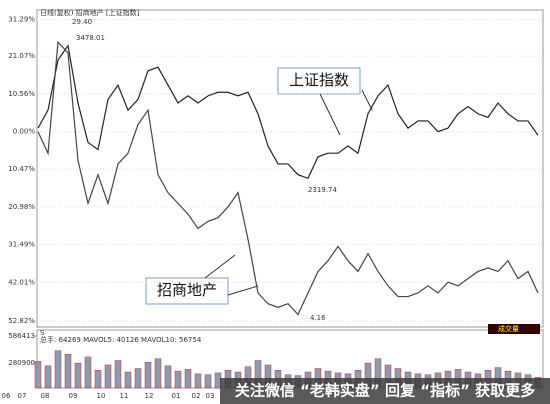 The image size is (550, 404). Describe the element at coordinates (101, 396) in the screenshot. I see `x-tick-label: 10` at that location.